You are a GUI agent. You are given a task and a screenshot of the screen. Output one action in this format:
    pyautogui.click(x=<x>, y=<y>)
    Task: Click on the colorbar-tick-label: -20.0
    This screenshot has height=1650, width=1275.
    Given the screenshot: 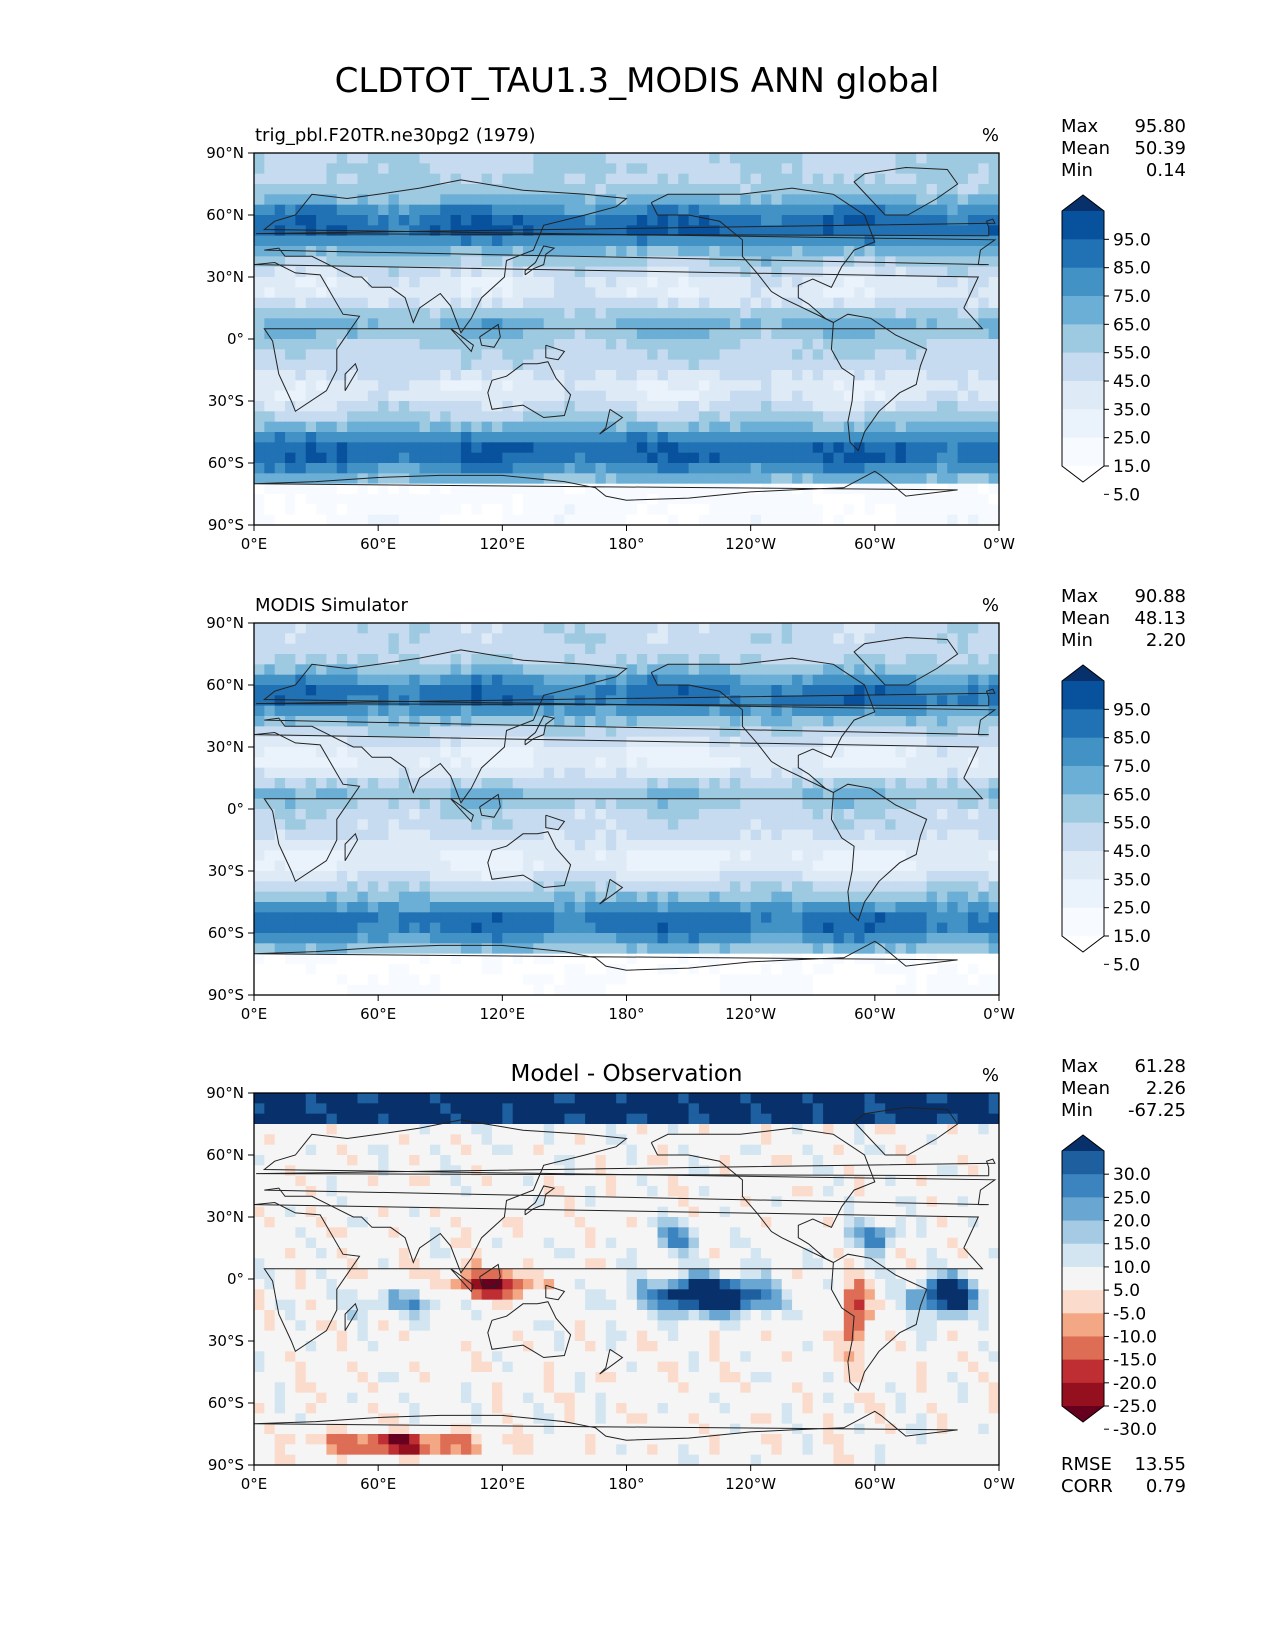 What is the action you would take?
    pyautogui.click(x=1135, y=1384)
    